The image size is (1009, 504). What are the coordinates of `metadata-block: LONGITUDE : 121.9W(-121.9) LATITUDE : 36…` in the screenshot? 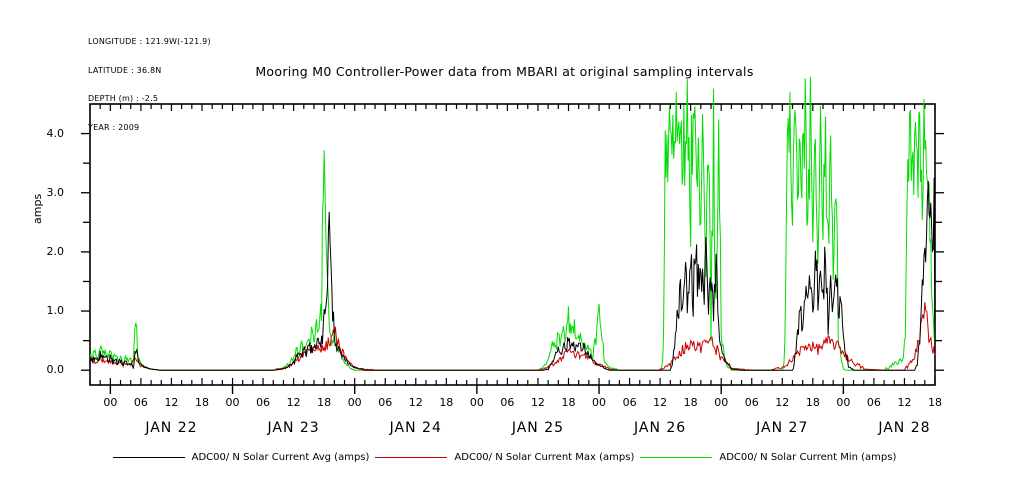 It's located at (149, 80).